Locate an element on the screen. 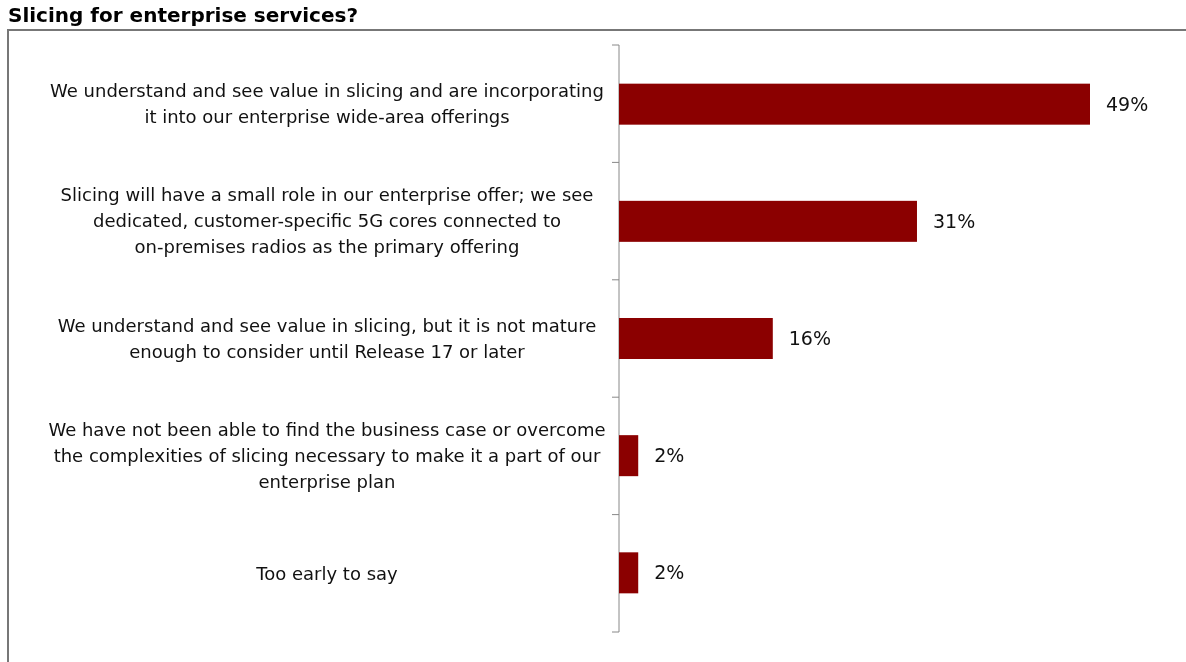 Image resolution: width=1186 pixels, height=662 pixels. data-label: 16% is located at coordinates (810, 338).